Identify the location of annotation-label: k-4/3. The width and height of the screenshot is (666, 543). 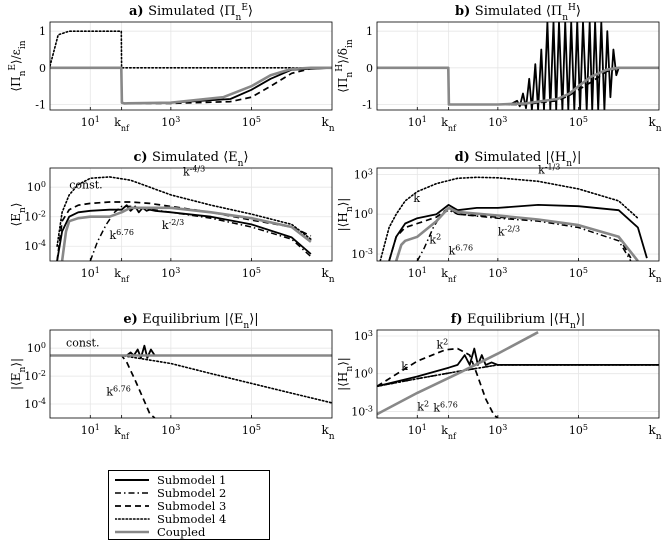
(194, 171).